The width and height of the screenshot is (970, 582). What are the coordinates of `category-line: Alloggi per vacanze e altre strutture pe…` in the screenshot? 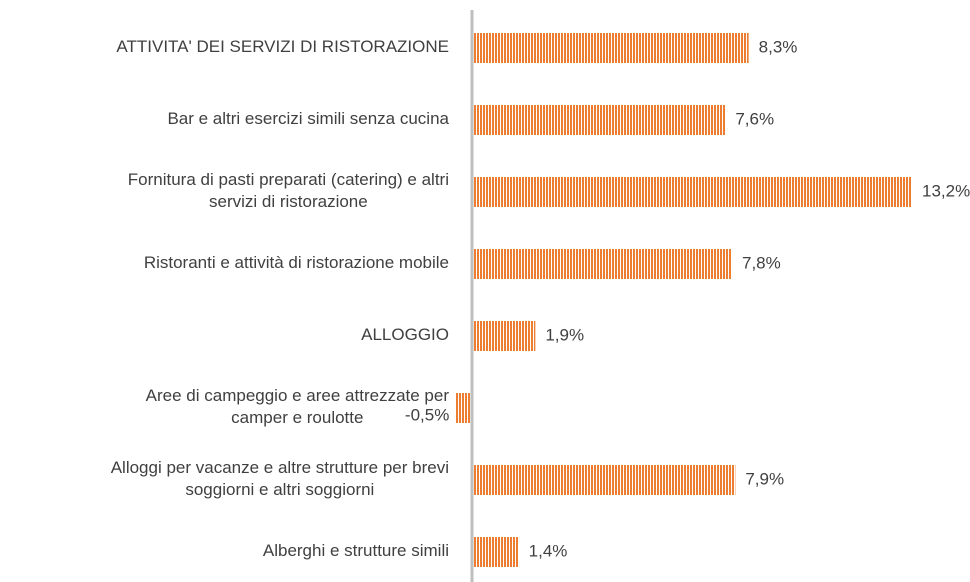 It's located at (280, 467).